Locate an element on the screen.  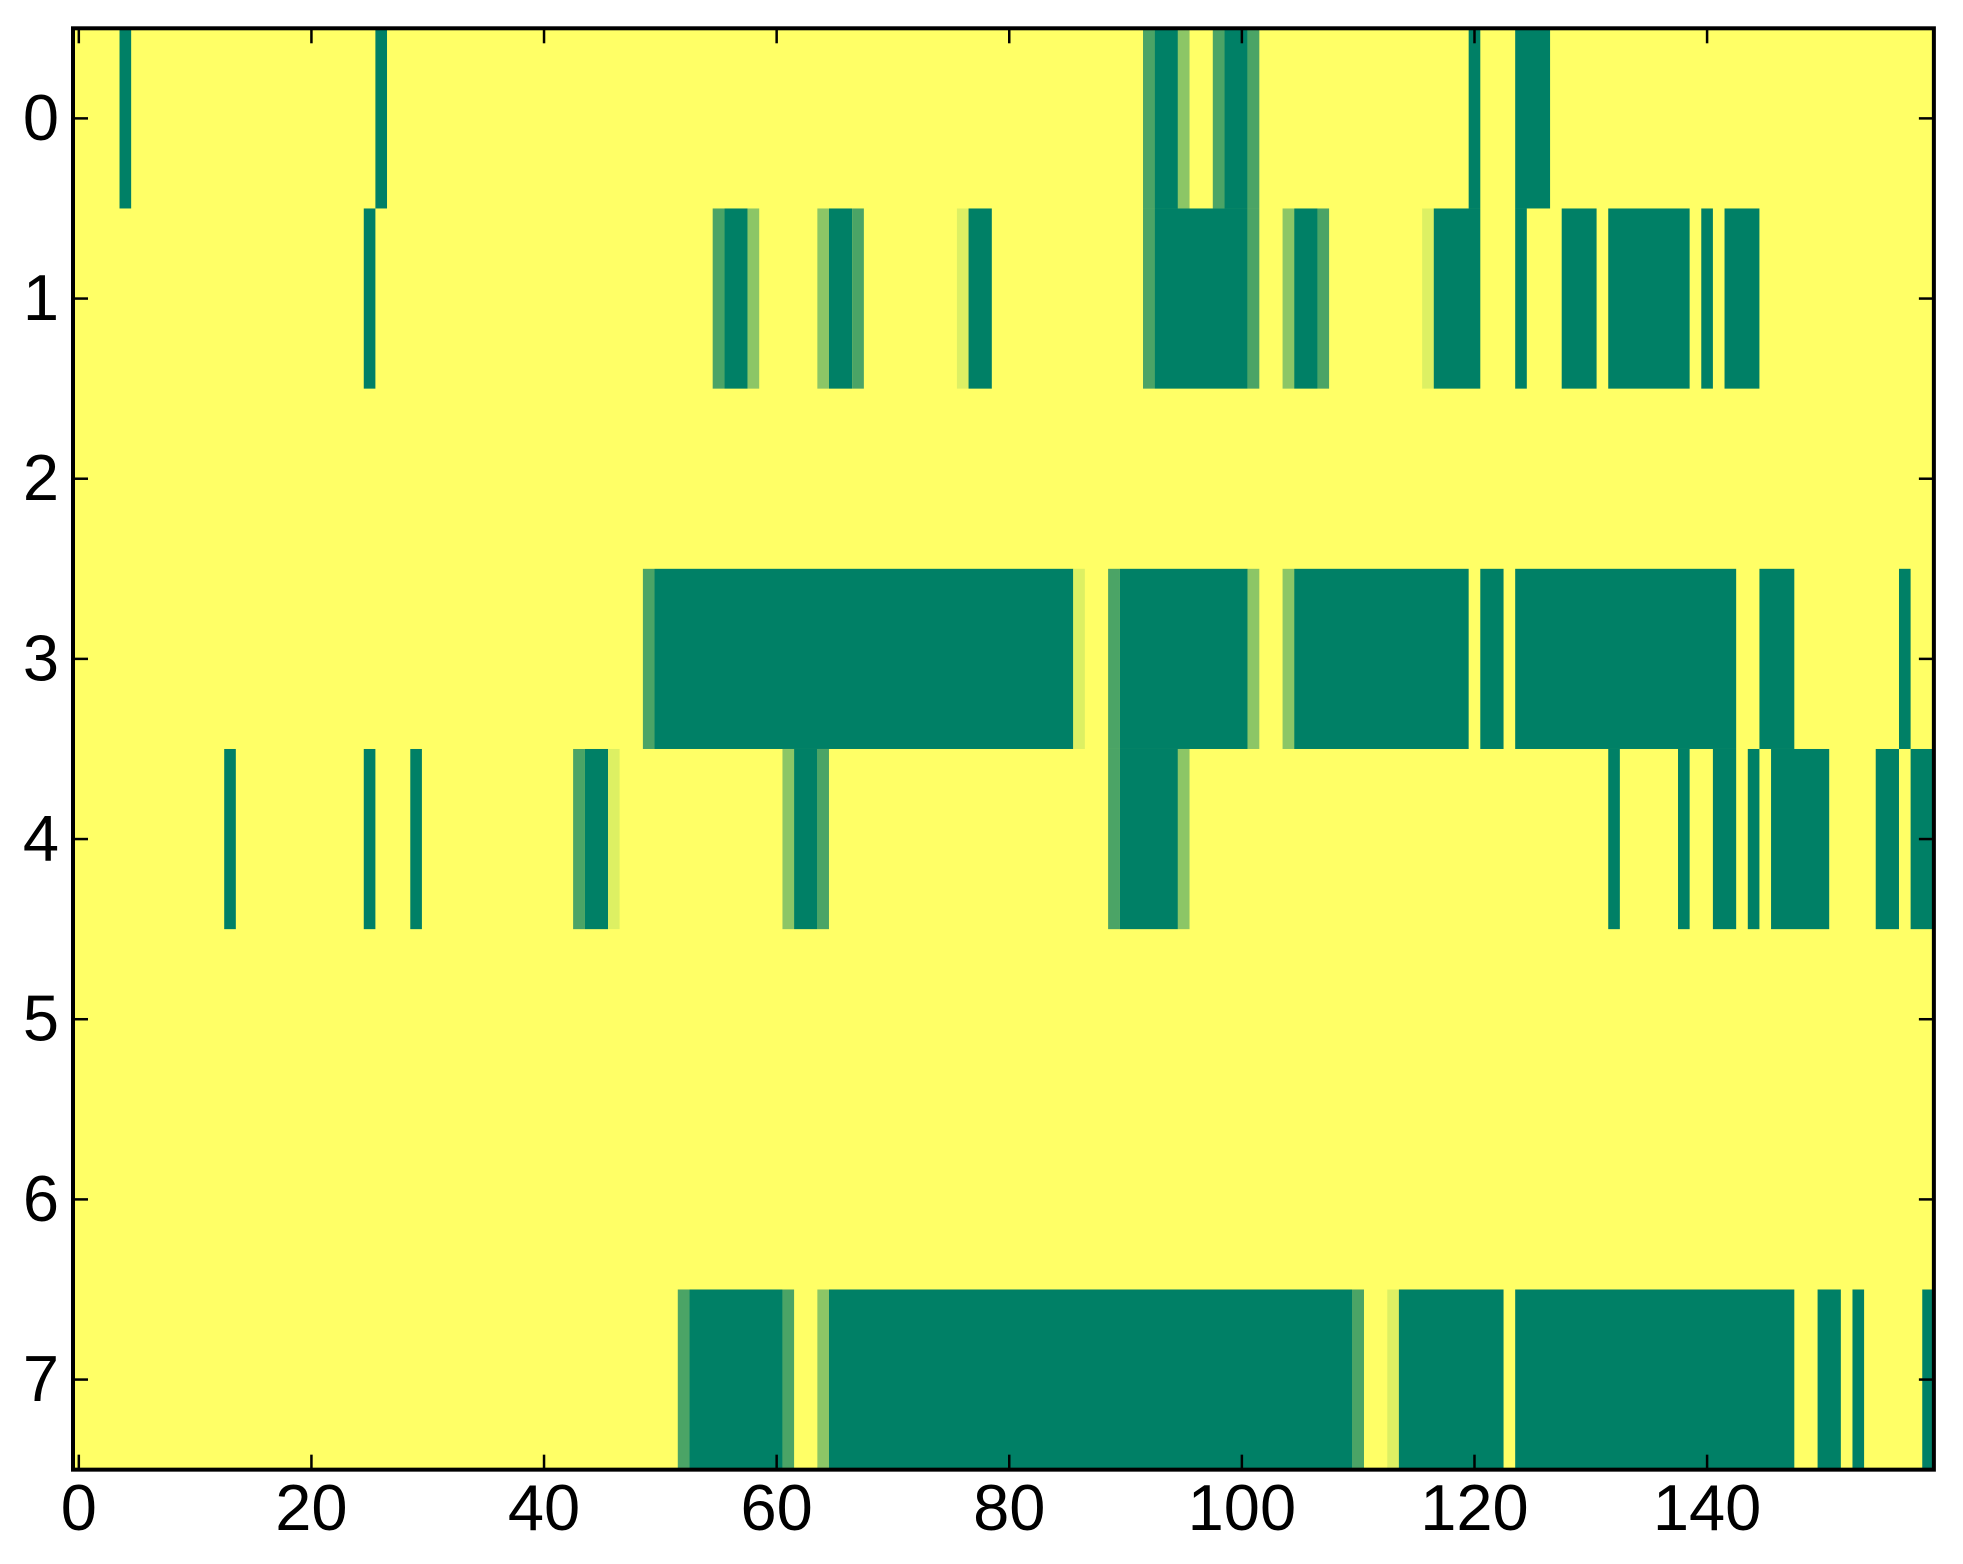
svg-text: 3 is located at coordinates (41, 657).